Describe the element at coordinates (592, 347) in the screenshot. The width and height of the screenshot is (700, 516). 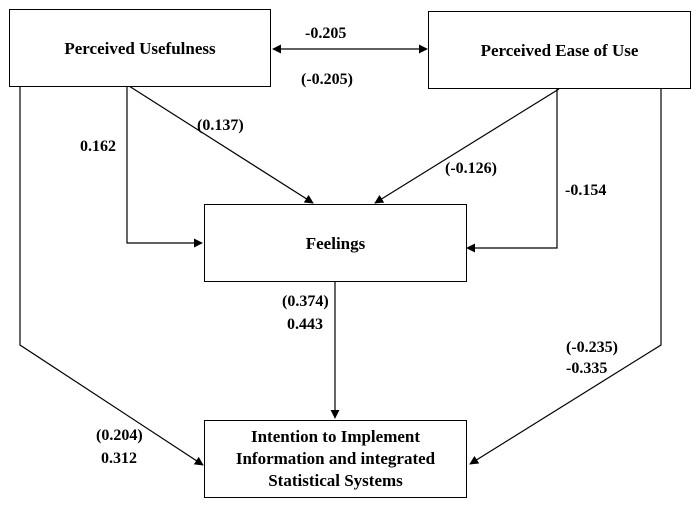
I see `edge-label-peou-intention-paren: (-0.235)` at that location.